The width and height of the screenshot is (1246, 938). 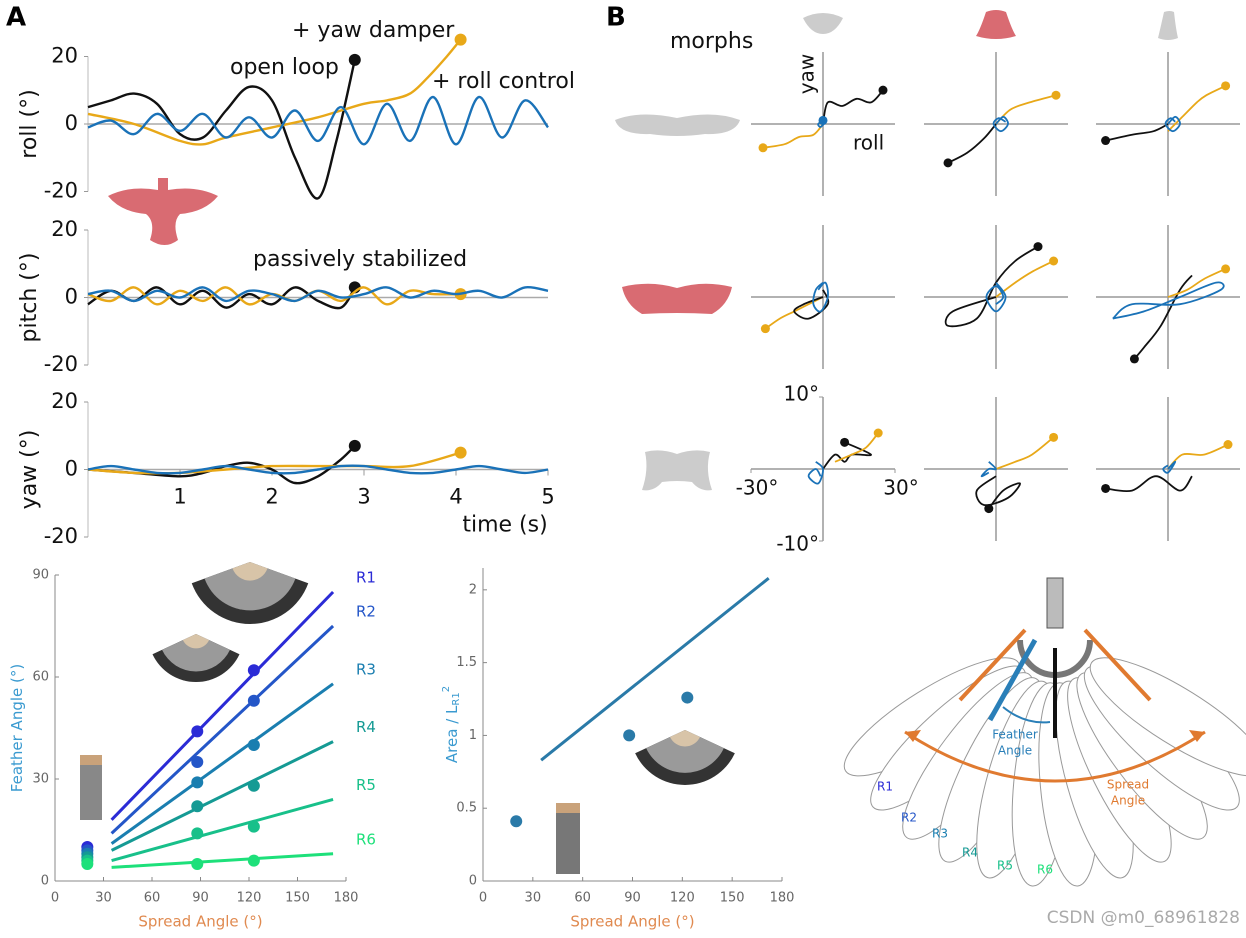 I want to click on x-tick-label: 150, so click(x=732, y=898).